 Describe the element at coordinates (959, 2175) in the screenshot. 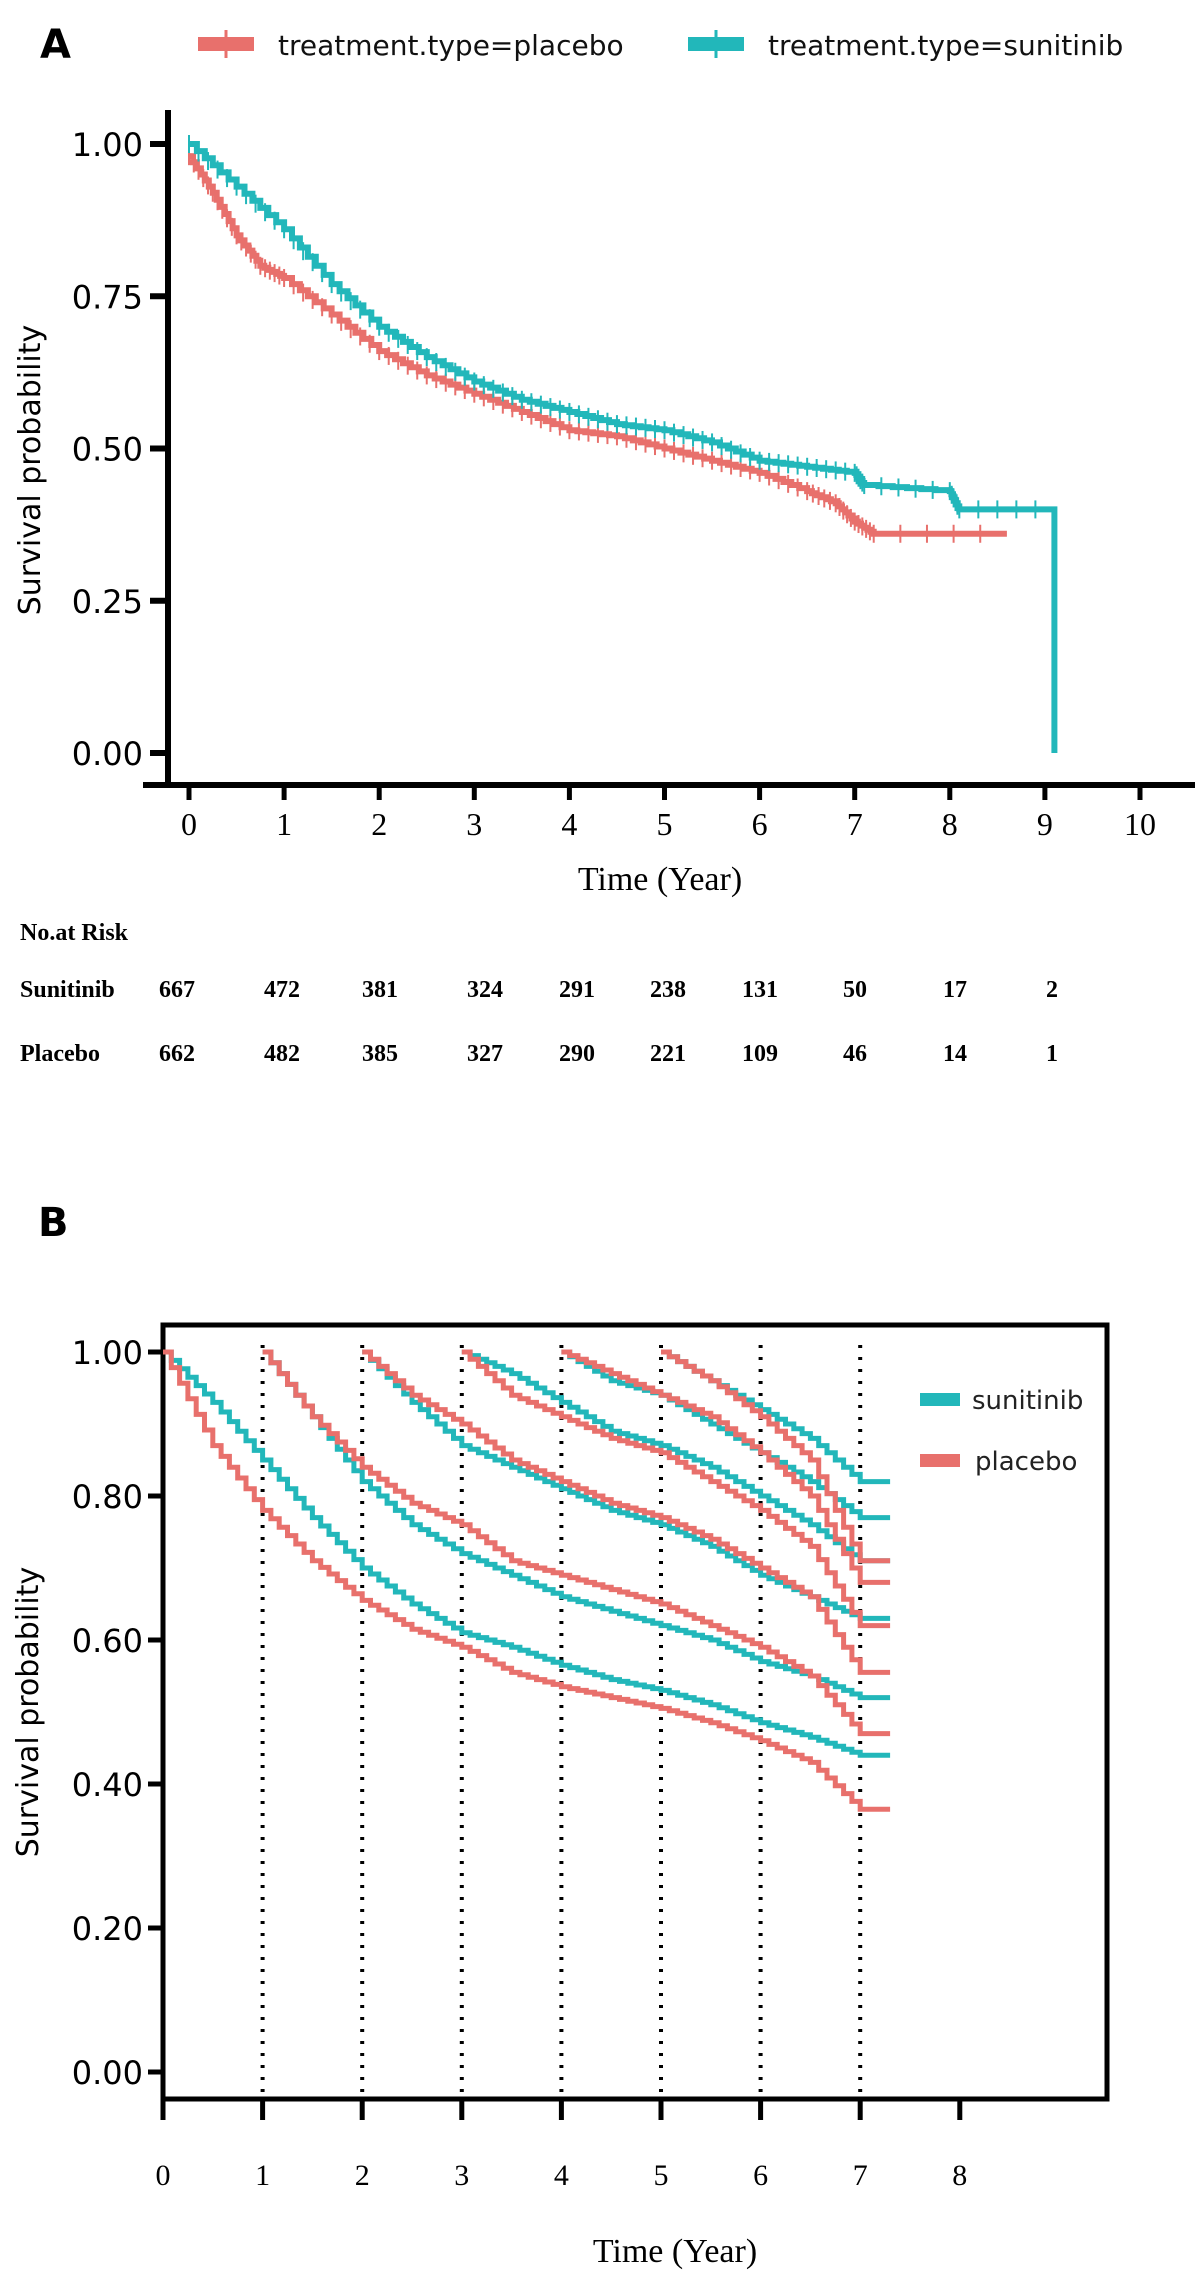

I see `b-x-tick-label: 8` at that location.